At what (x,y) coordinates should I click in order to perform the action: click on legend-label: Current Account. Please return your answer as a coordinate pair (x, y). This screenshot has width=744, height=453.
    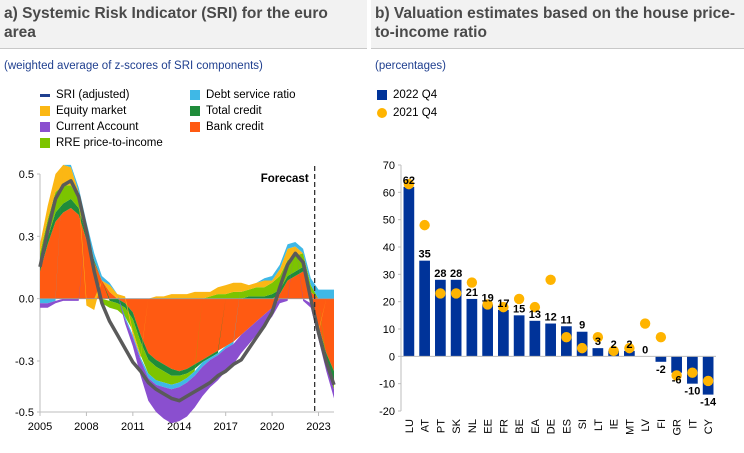
    Looking at the image, I should click on (97, 127).